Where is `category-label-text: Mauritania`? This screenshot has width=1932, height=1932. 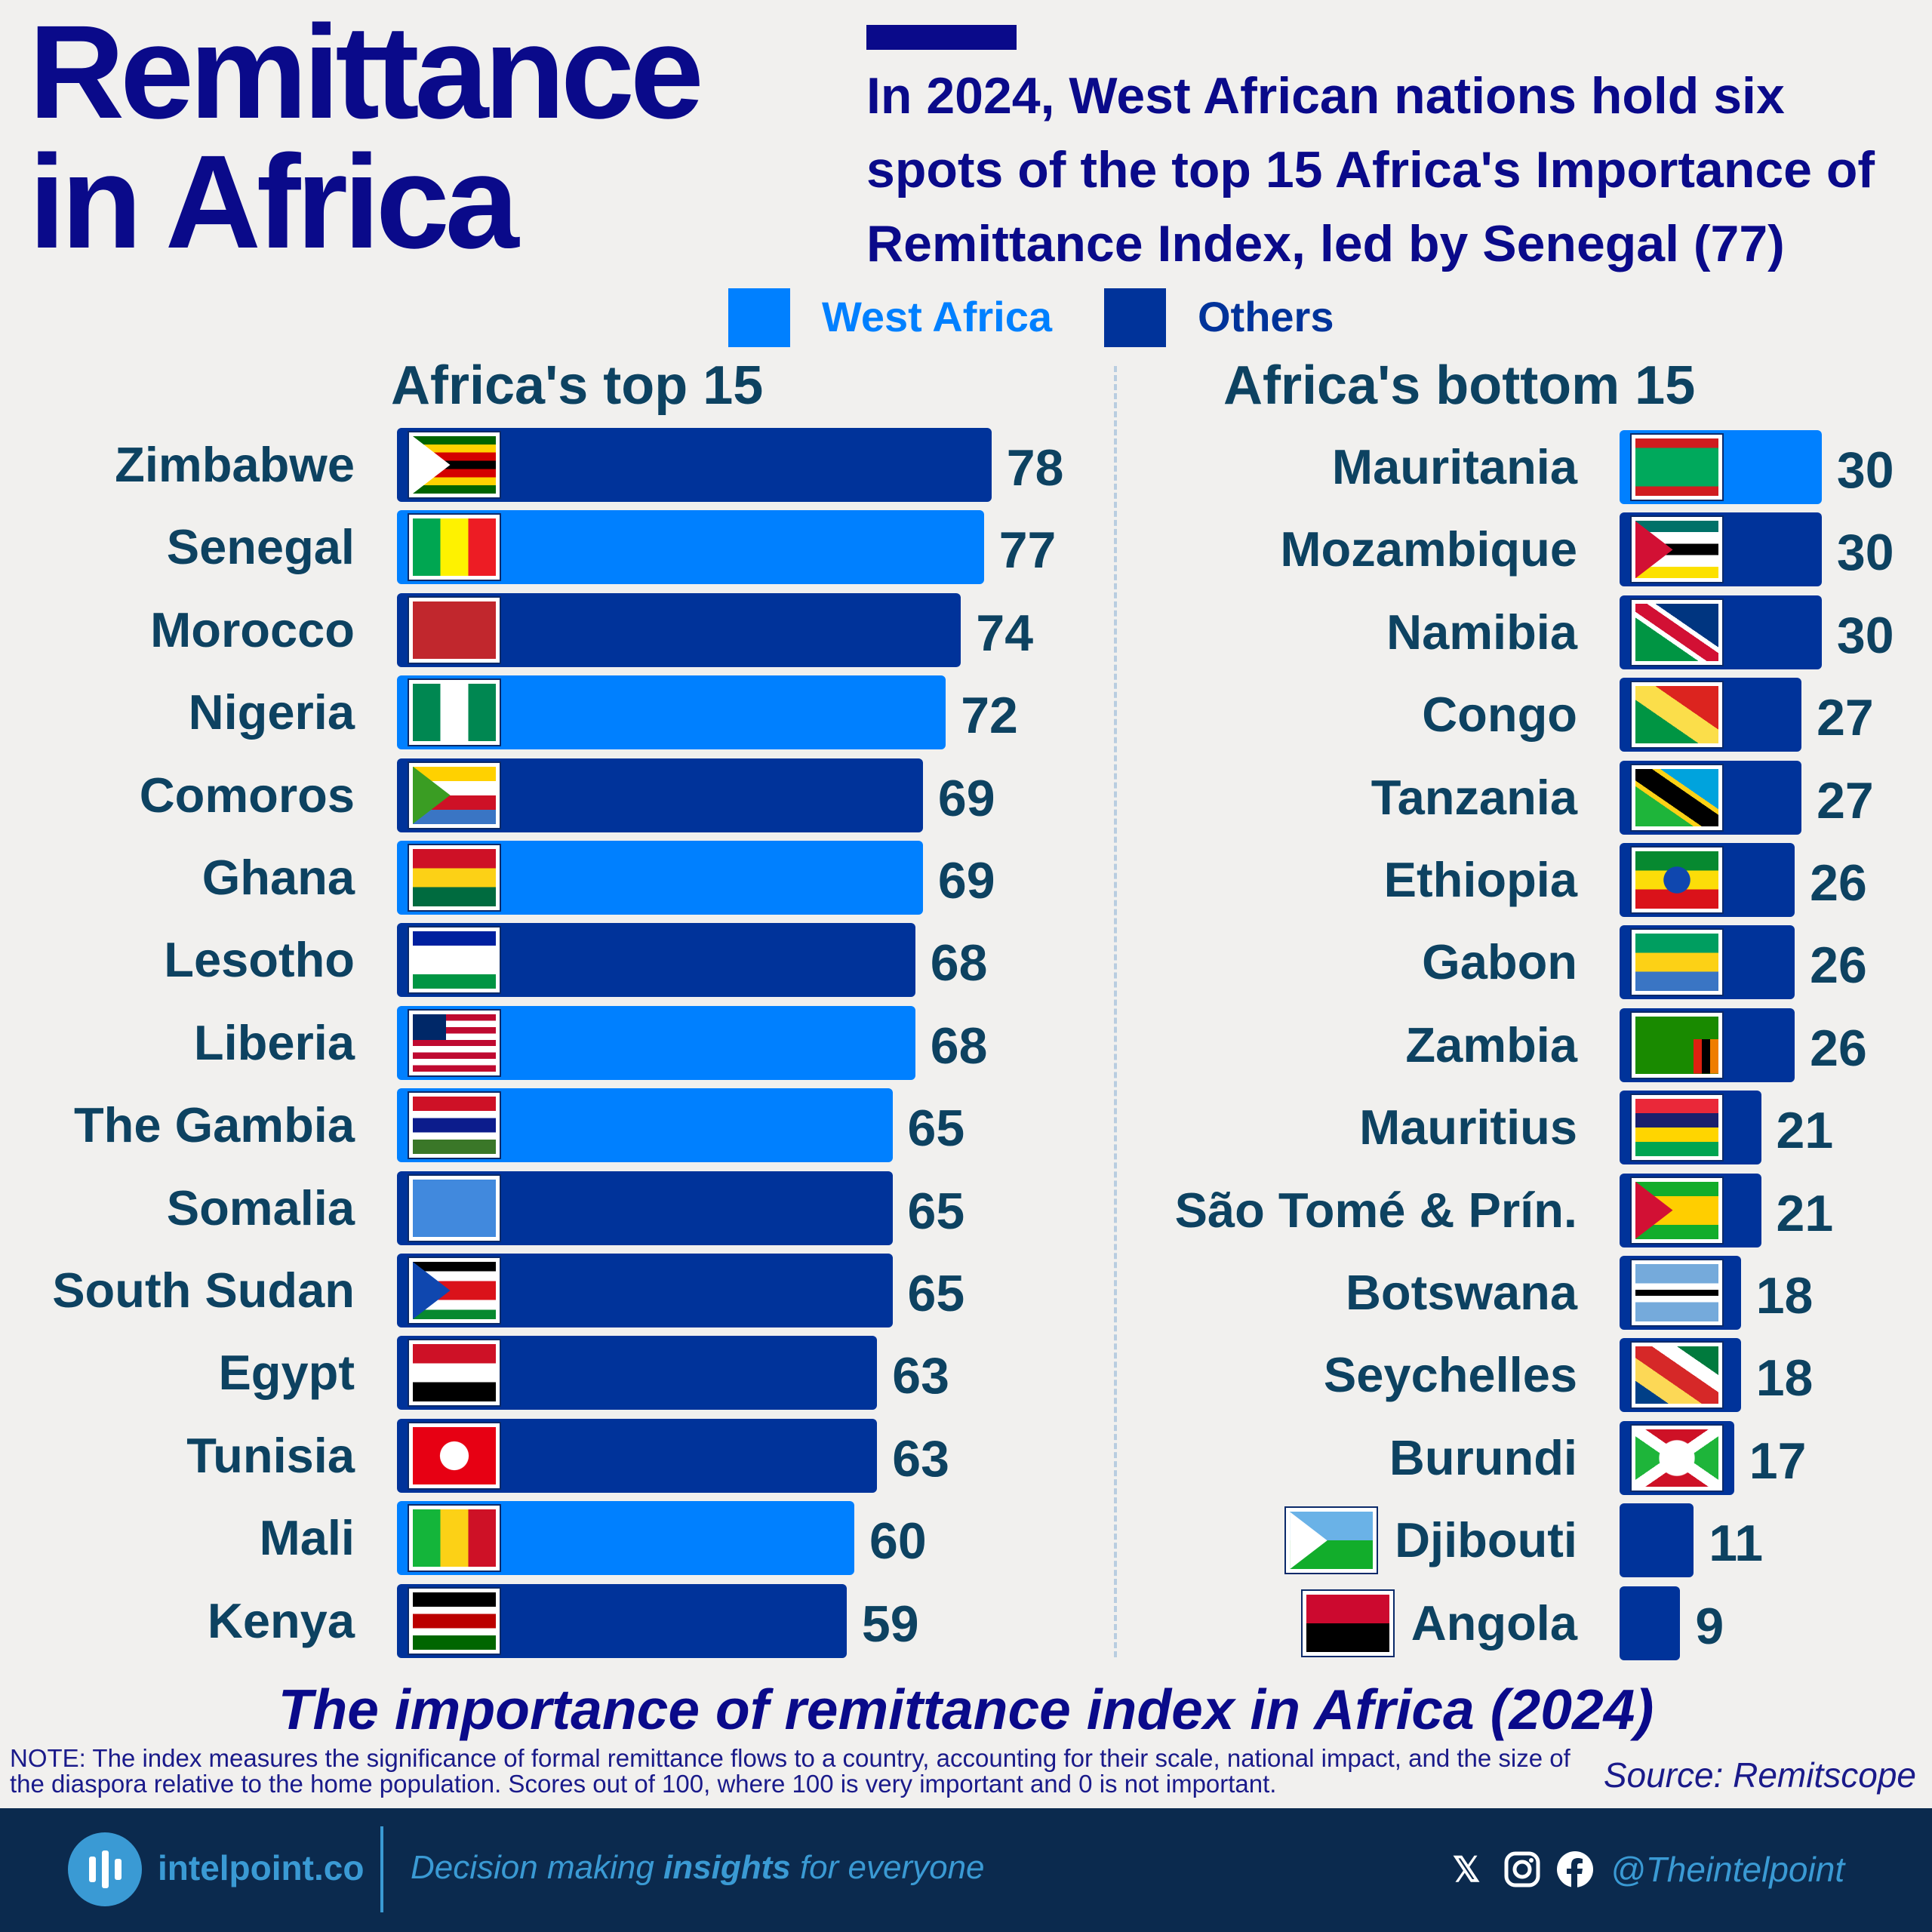 category-label-text: Mauritania is located at coordinates (1454, 466).